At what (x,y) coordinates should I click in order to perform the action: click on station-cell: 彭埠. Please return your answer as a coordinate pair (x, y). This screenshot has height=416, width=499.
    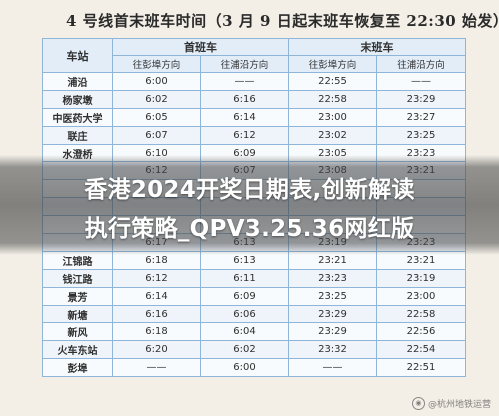
    Looking at the image, I should click on (77, 368).